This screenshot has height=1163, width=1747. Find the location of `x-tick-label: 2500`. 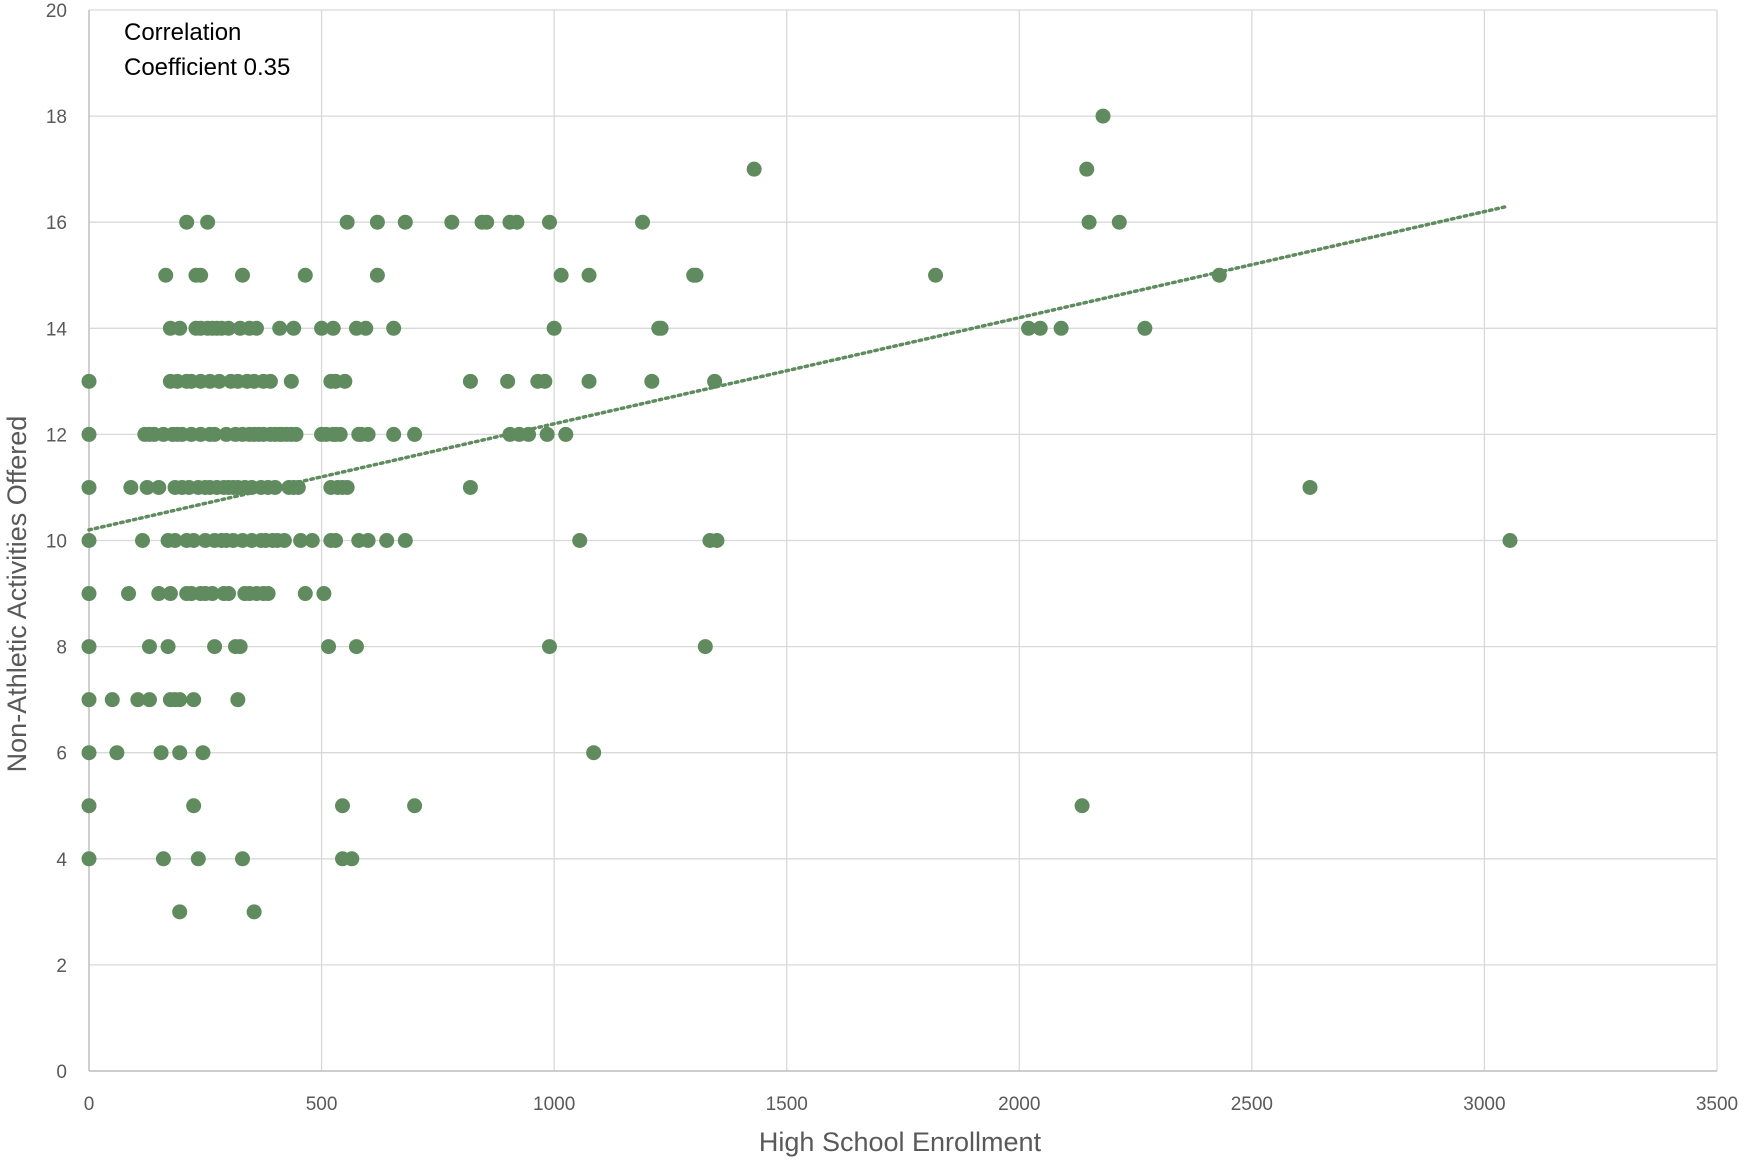

x-tick-label: 2500 is located at coordinates (1252, 1104).